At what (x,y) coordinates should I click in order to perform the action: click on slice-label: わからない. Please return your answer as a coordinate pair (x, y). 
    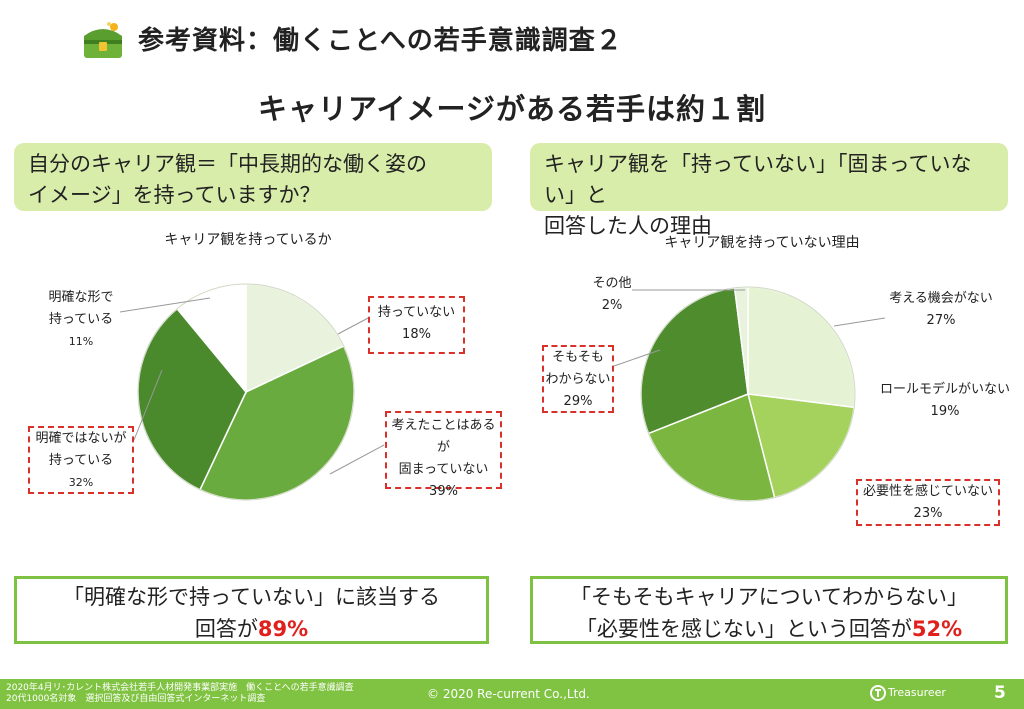
    Looking at the image, I should click on (578, 379).